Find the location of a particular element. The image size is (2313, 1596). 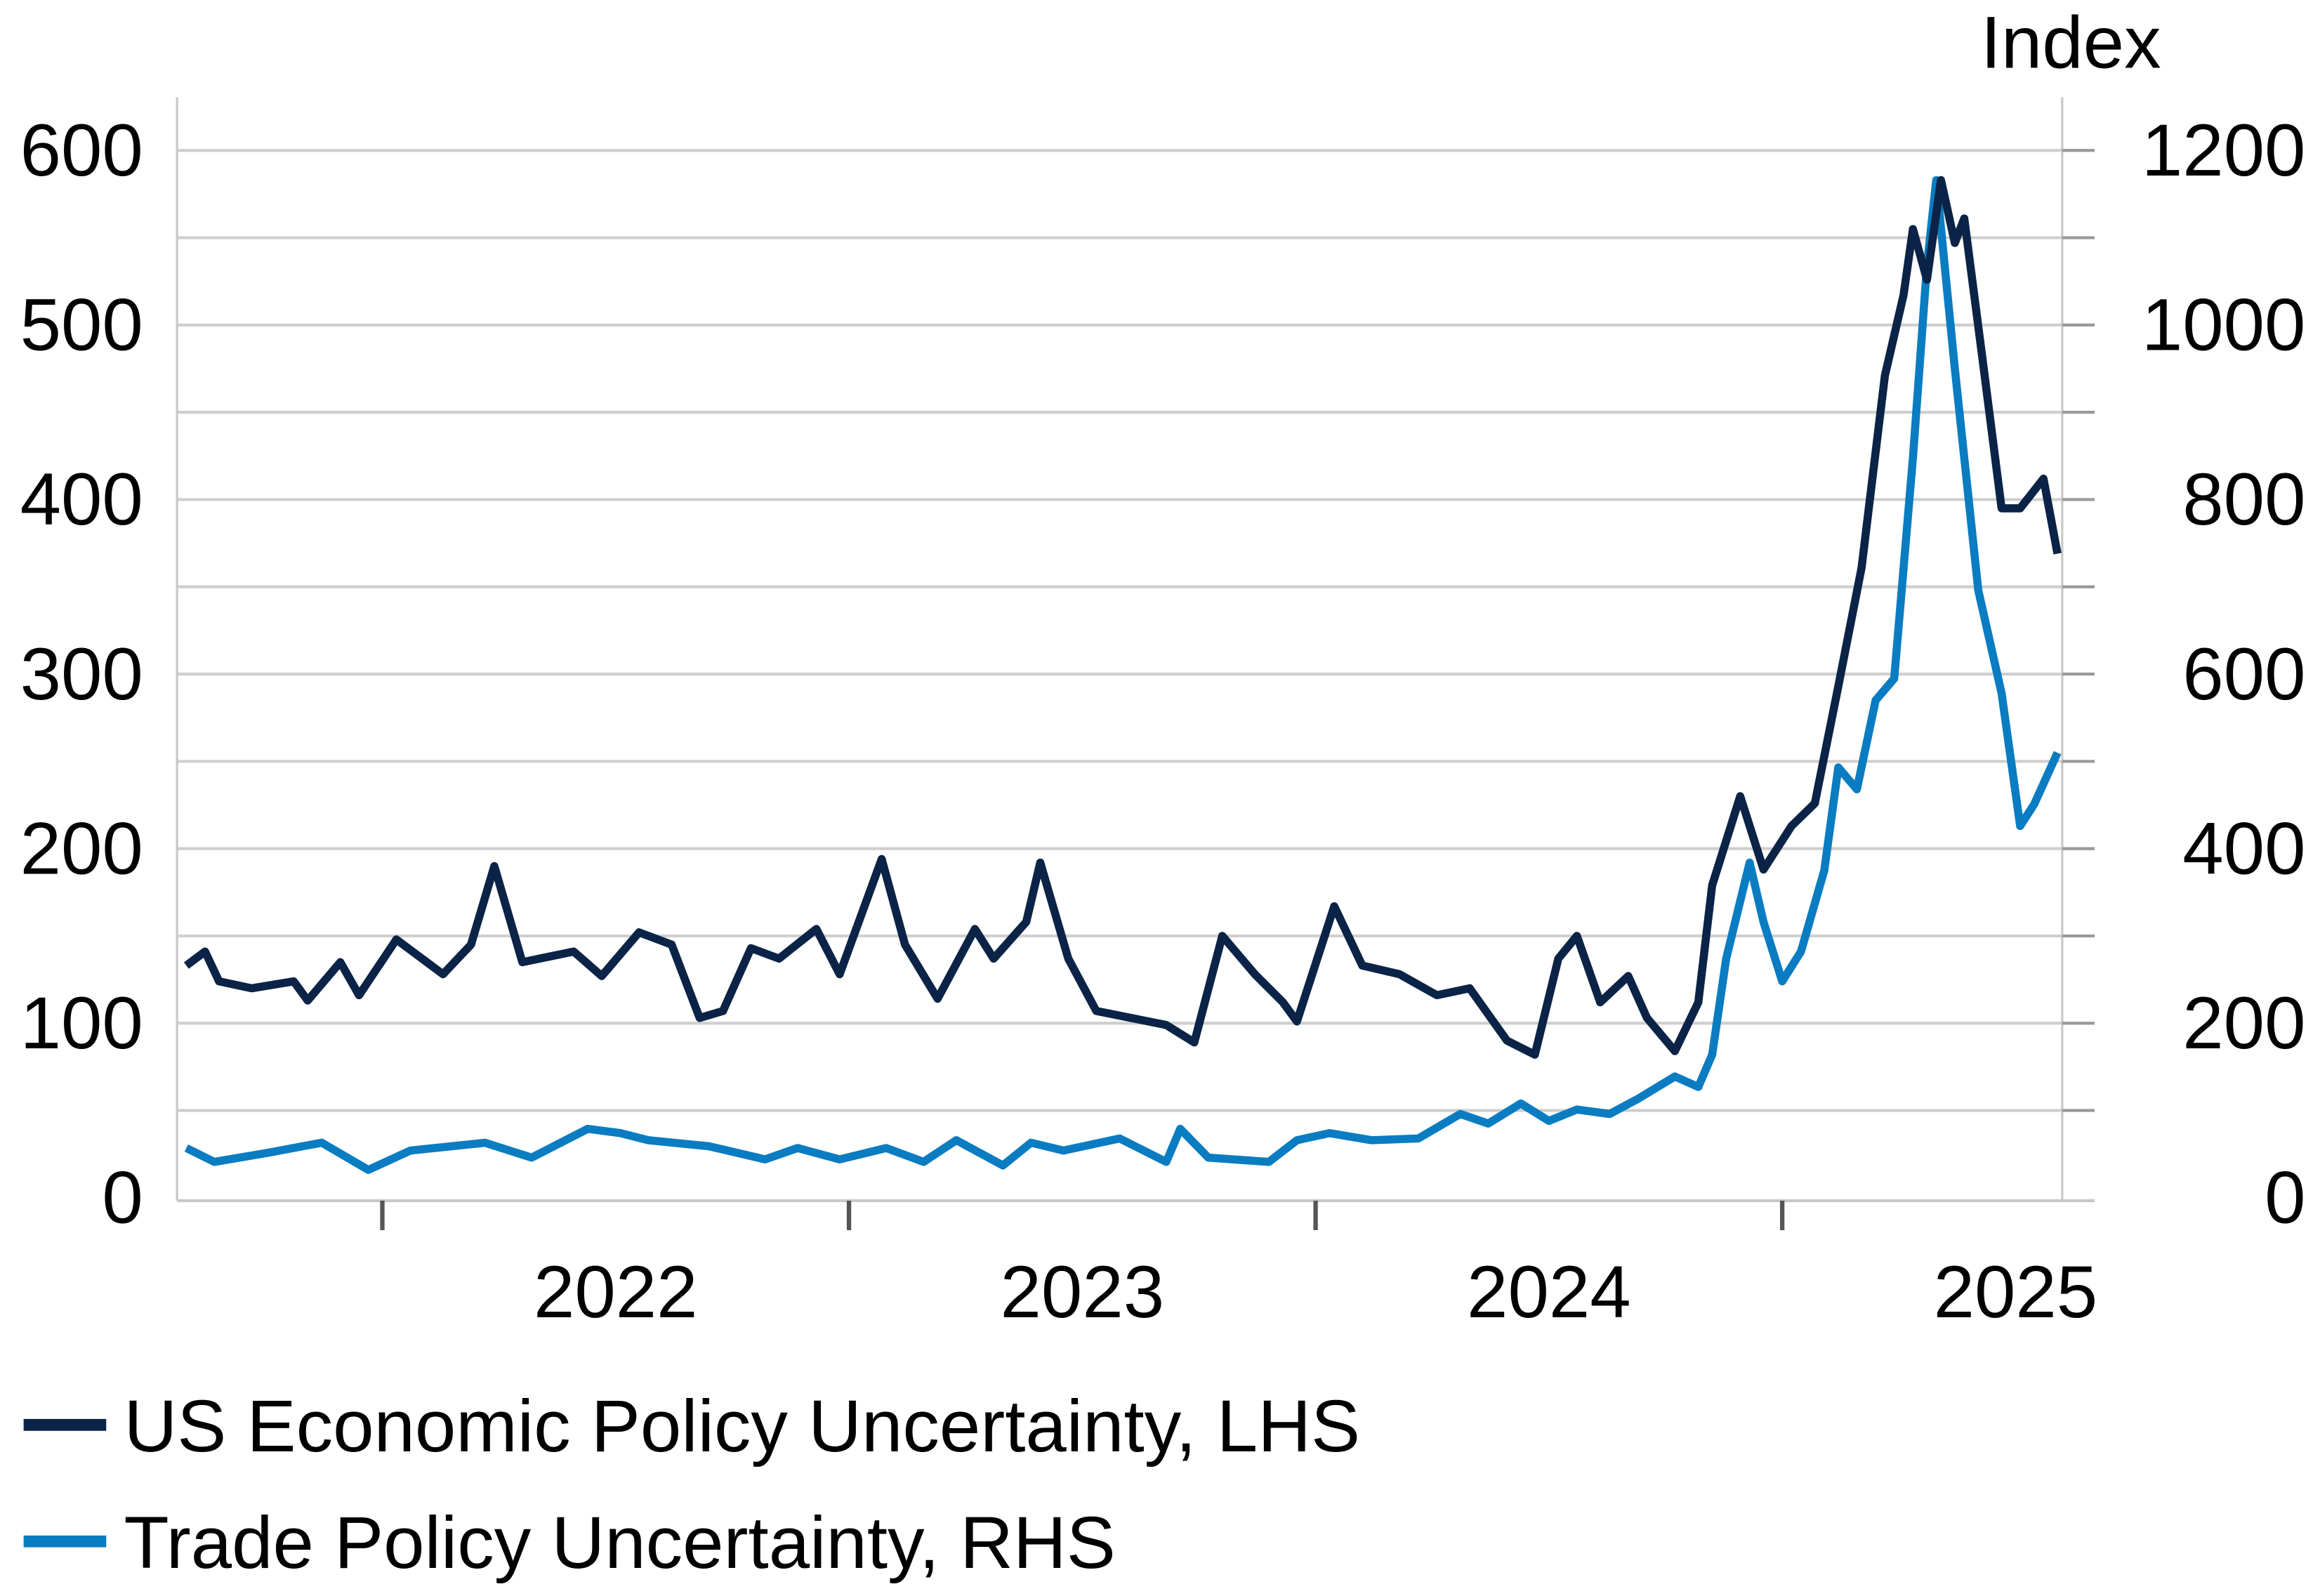

legend-item-tpu: Trade Policy Uncertainty, RHS is located at coordinates (569, 1543).